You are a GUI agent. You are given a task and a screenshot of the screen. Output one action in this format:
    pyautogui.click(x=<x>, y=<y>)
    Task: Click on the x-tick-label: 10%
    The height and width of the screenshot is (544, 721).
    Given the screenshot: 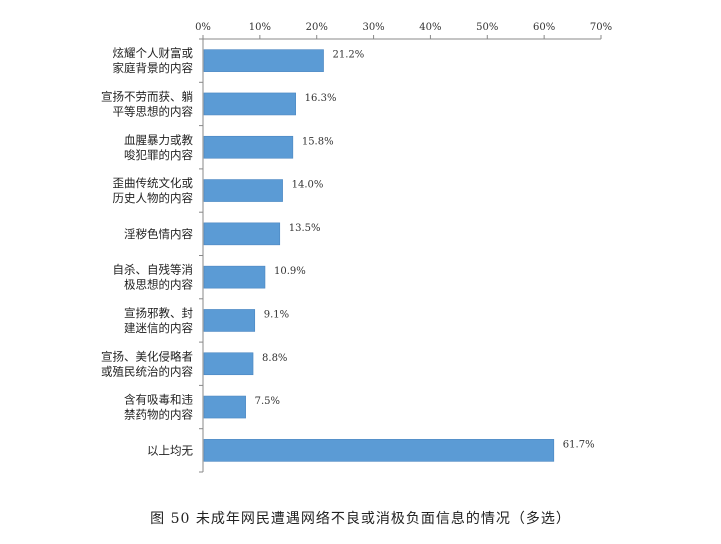 What is the action you would take?
    pyautogui.click(x=260, y=27)
    